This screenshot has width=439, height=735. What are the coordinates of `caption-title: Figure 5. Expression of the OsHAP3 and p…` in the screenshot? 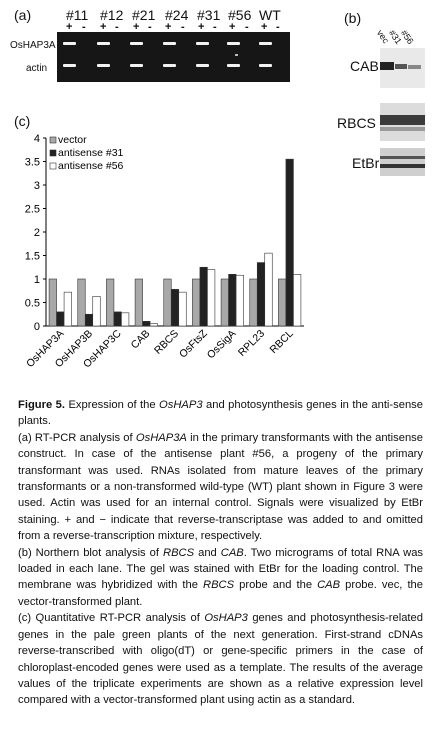 It's located at (220, 413).